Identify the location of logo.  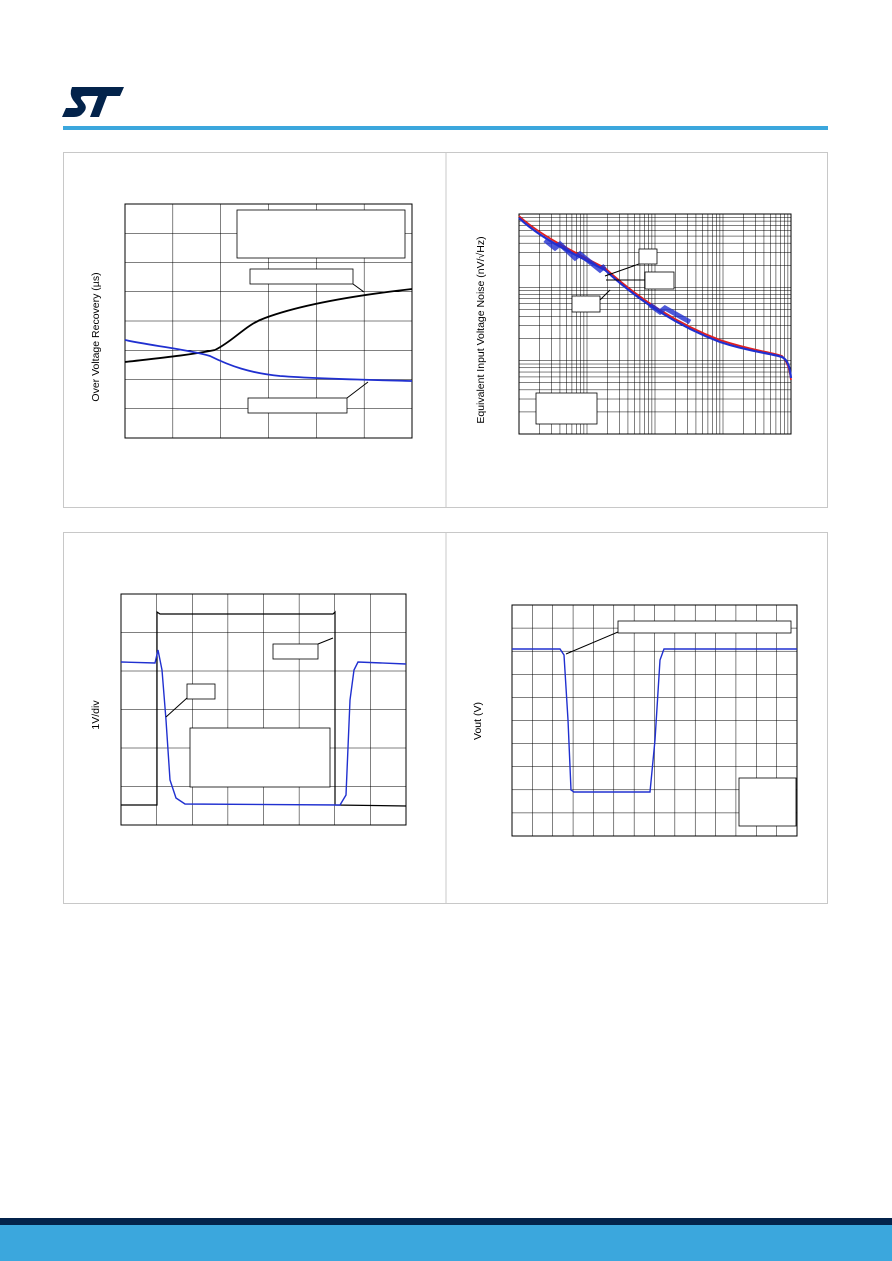
(93, 102).